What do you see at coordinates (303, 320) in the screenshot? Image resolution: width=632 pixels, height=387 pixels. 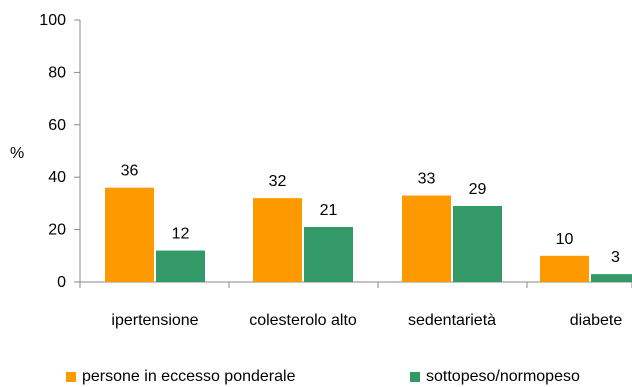 I see `category-label: colesterolo alto` at bounding box center [303, 320].